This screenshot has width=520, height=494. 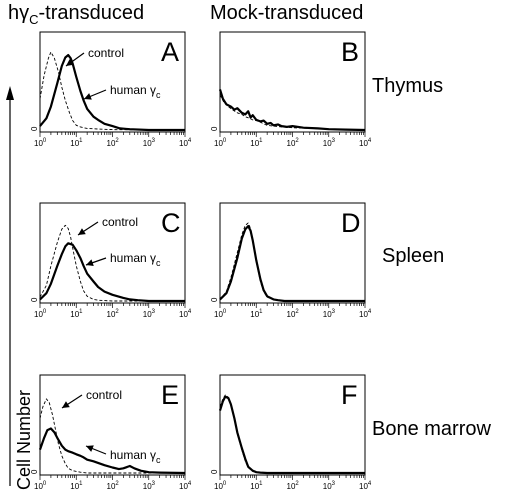 What do you see at coordinates (365, 143) in the screenshot?
I see `panel-b-x-tick-label: 10⁴` at bounding box center [365, 143].